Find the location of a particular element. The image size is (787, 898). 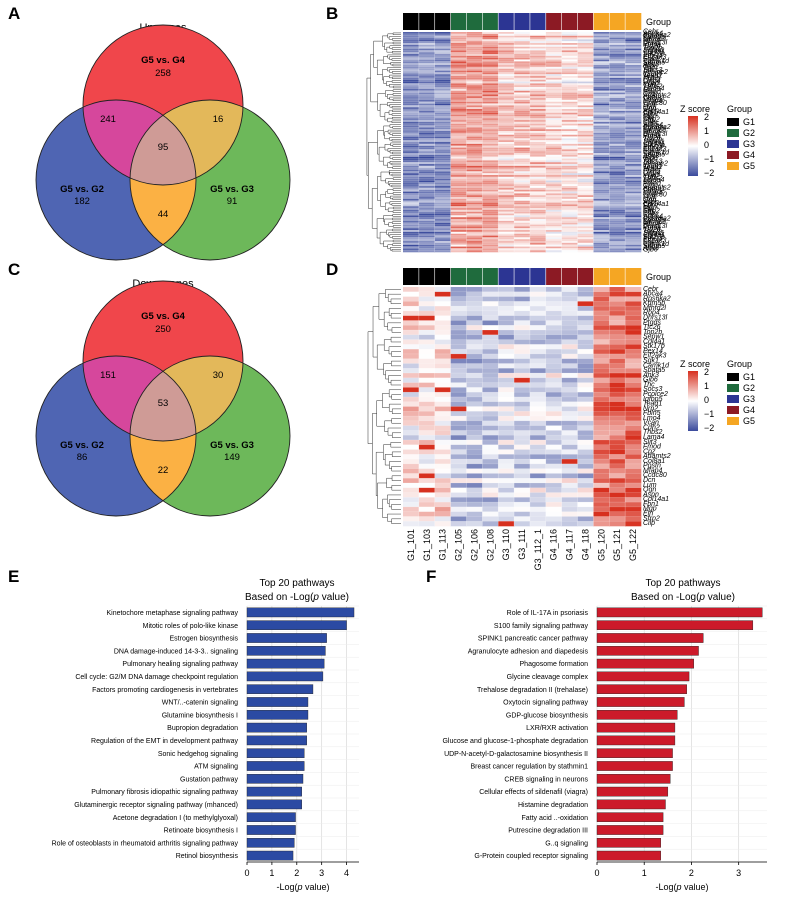

venn-count-ac: 16 is located at coordinates (218, 119).